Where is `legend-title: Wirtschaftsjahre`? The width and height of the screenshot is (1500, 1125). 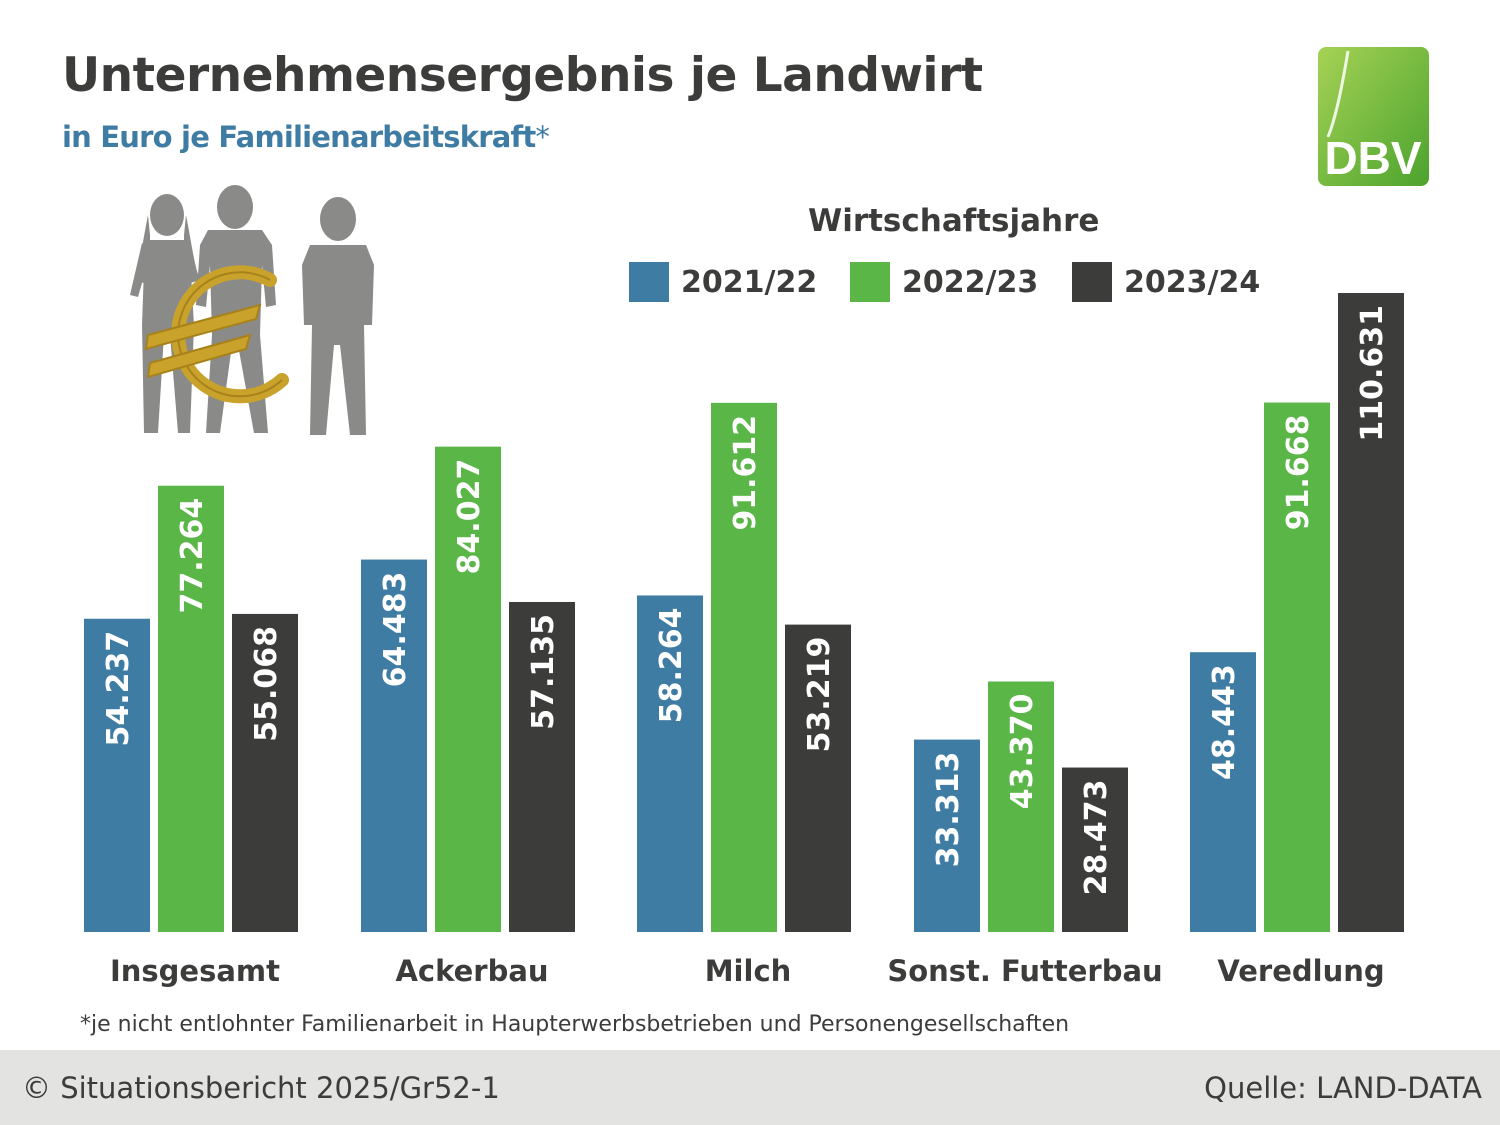
legend-title: Wirtschaftsjahre is located at coordinates (954, 221).